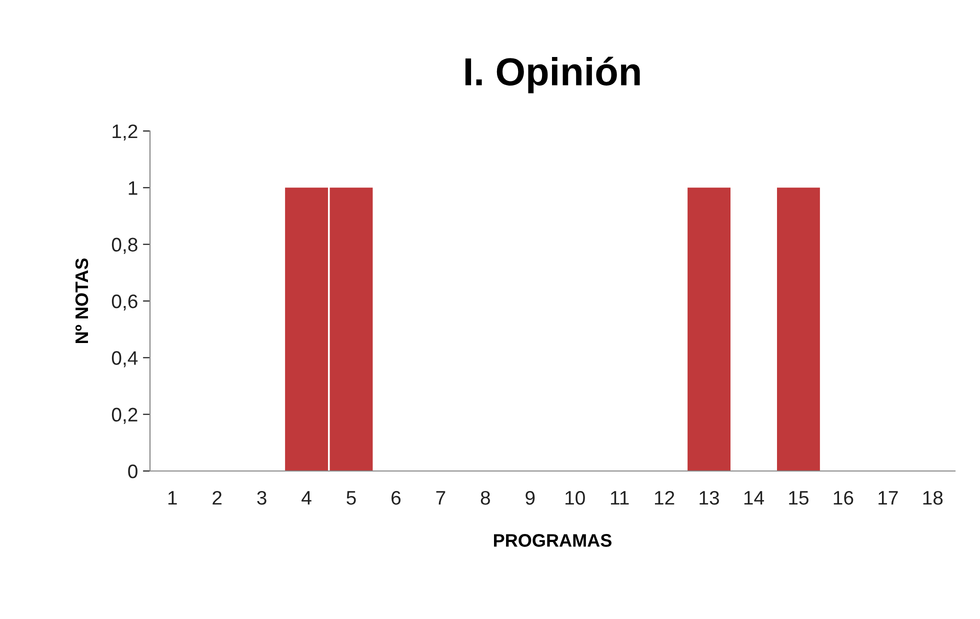 This screenshot has height=619, width=980. What do you see at coordinates (798, 498) in the screenshot?
I see `x-tick-label: 15` at bounding box center [798, 498].